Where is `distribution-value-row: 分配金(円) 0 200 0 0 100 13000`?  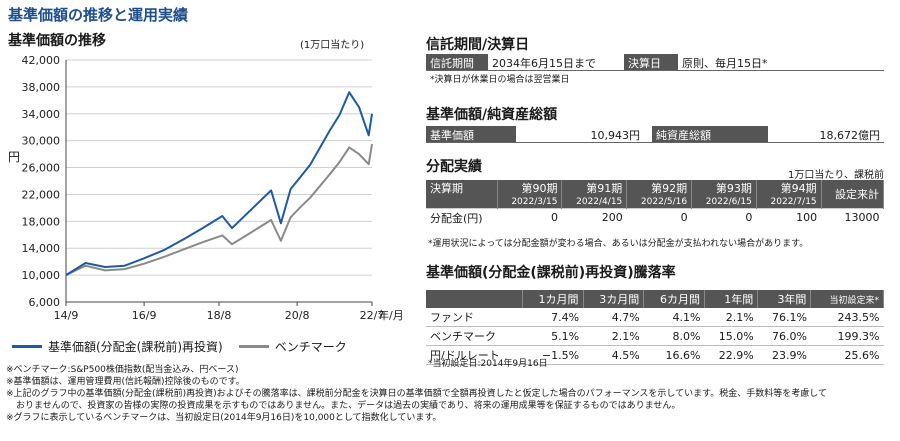
distribution-value-row: 分配金(円) 0 200 0 0 100 13000 is located at coordinates (655, 217).